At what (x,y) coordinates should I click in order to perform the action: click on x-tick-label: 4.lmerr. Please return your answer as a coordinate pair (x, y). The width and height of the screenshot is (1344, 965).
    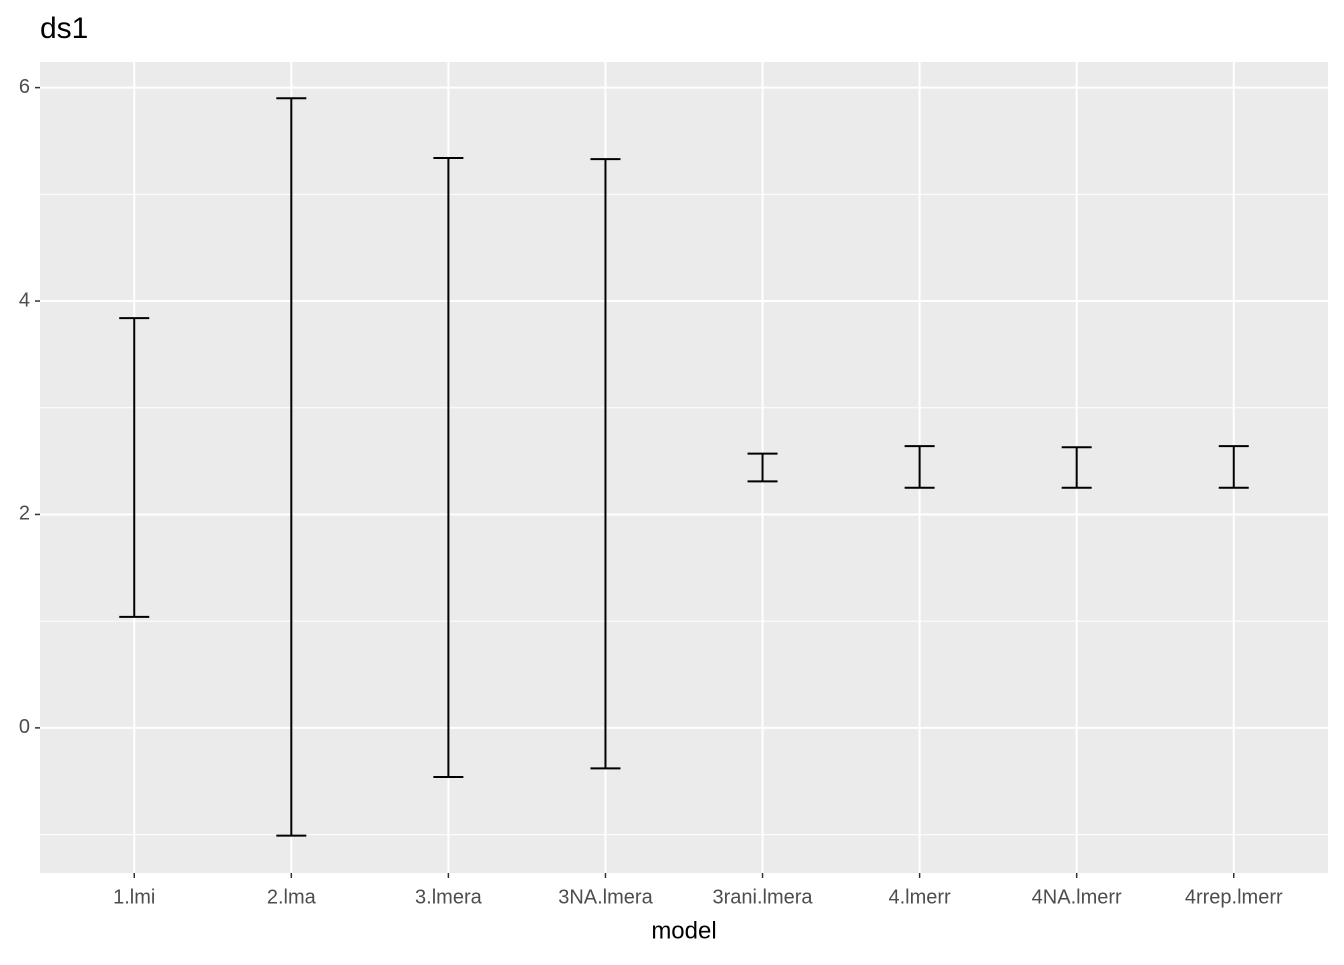
    Looking at the image, I should click on (919, 897).